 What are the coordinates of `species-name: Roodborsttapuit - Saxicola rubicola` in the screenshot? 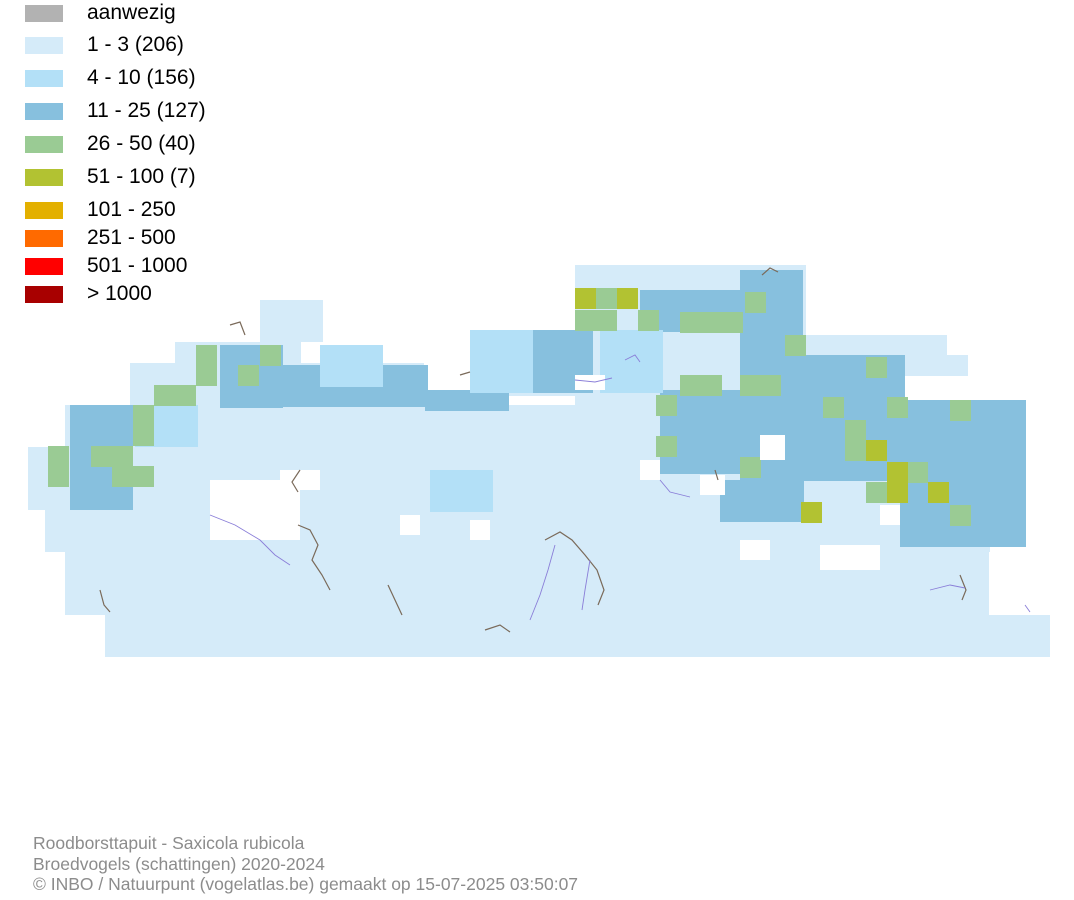 It's located at (169, 843).